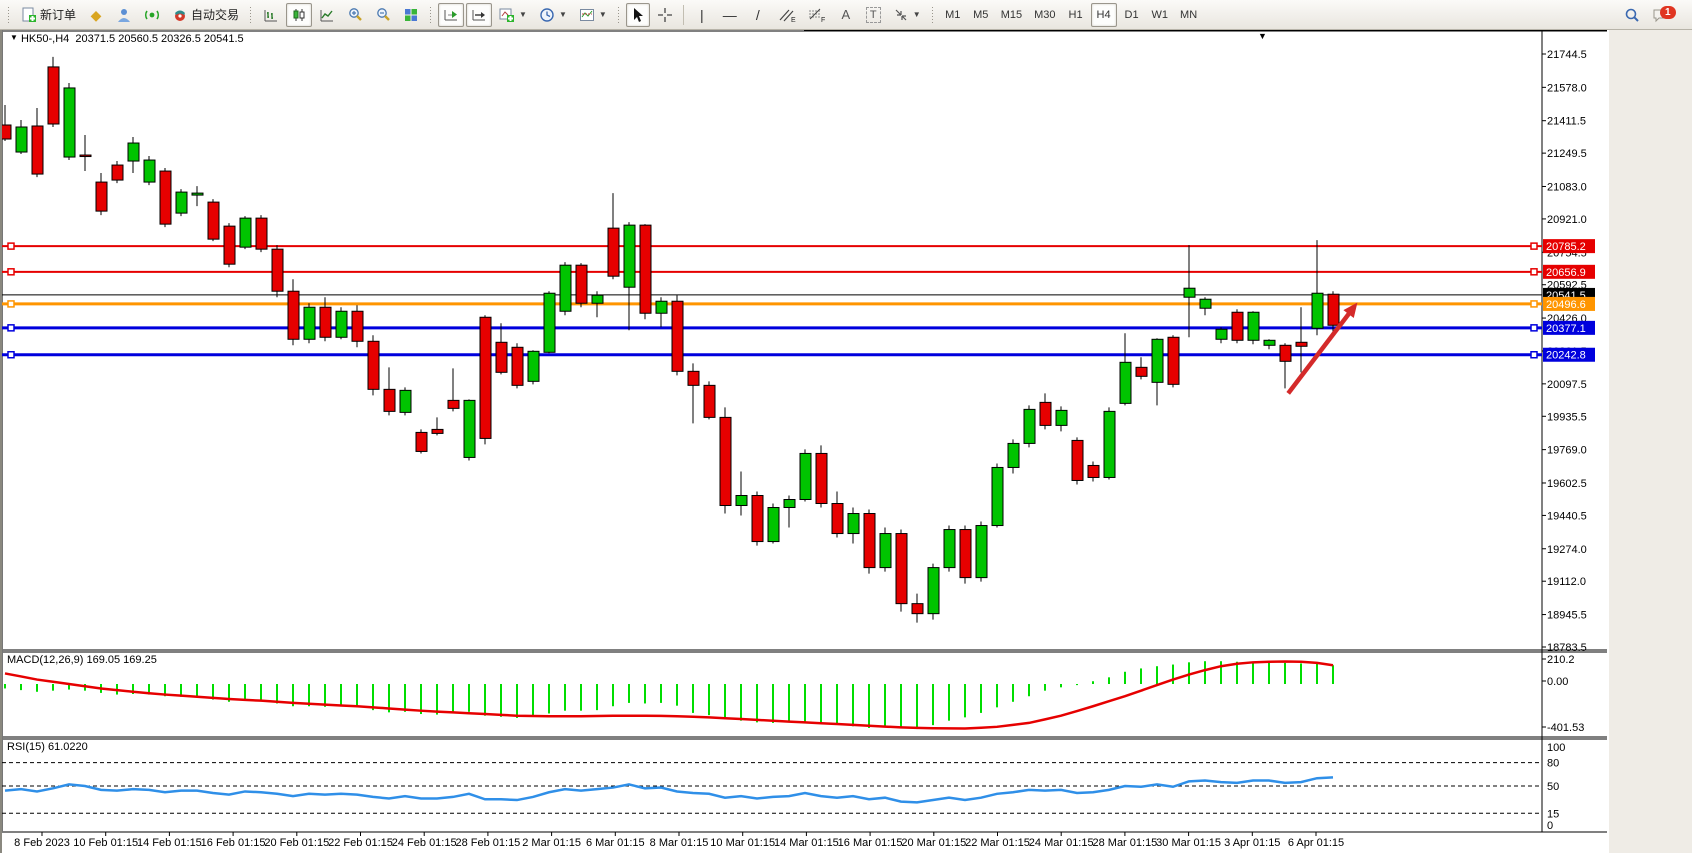  Describe the element at coordinates (637, 14) in the screenshot. I see `cursor-tool-button` at that location.